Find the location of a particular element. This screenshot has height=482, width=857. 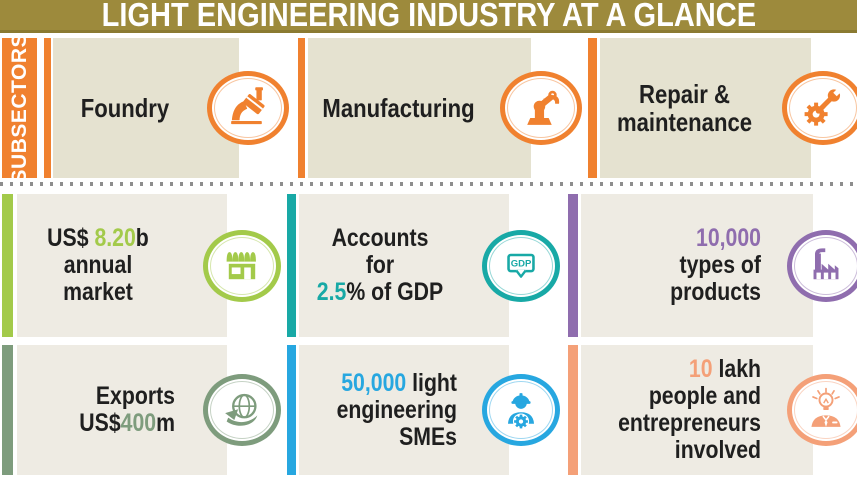

stat-line: annual market is located at coordinates (98, 278).